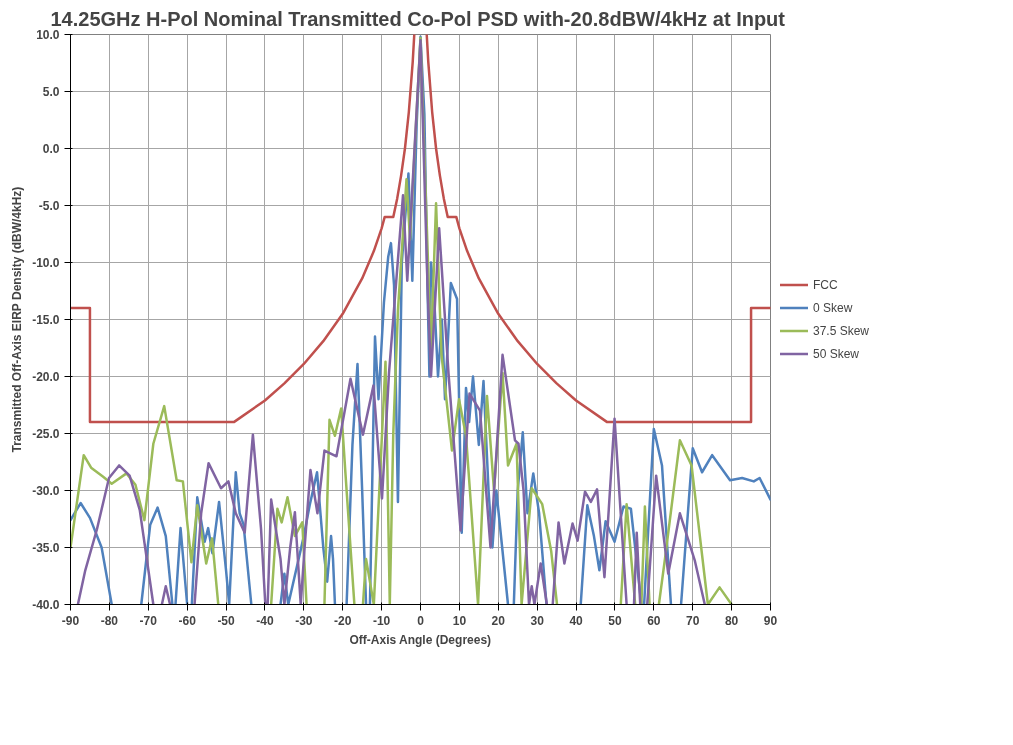 The width and height of the screenshot is (1013, 745). Describe the element at coordinates (615, 620) in the screenshot. I see `x-tick-label: 50` at that location.